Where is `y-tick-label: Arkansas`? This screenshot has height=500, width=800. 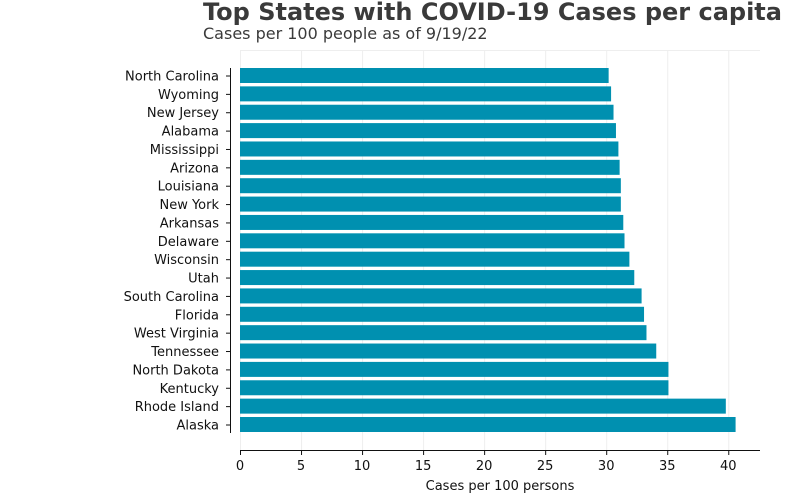 y-tick-label: Arkansas is located at coordinates (189, 223).